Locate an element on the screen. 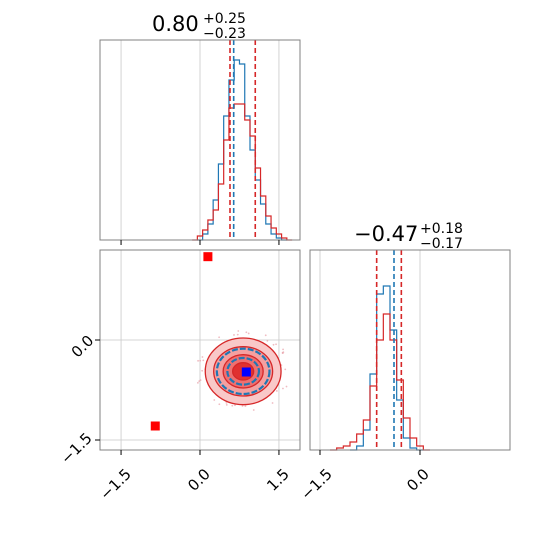 This screenshot has height=550, width=550. tl-grid is located at coordinates (200, 140).